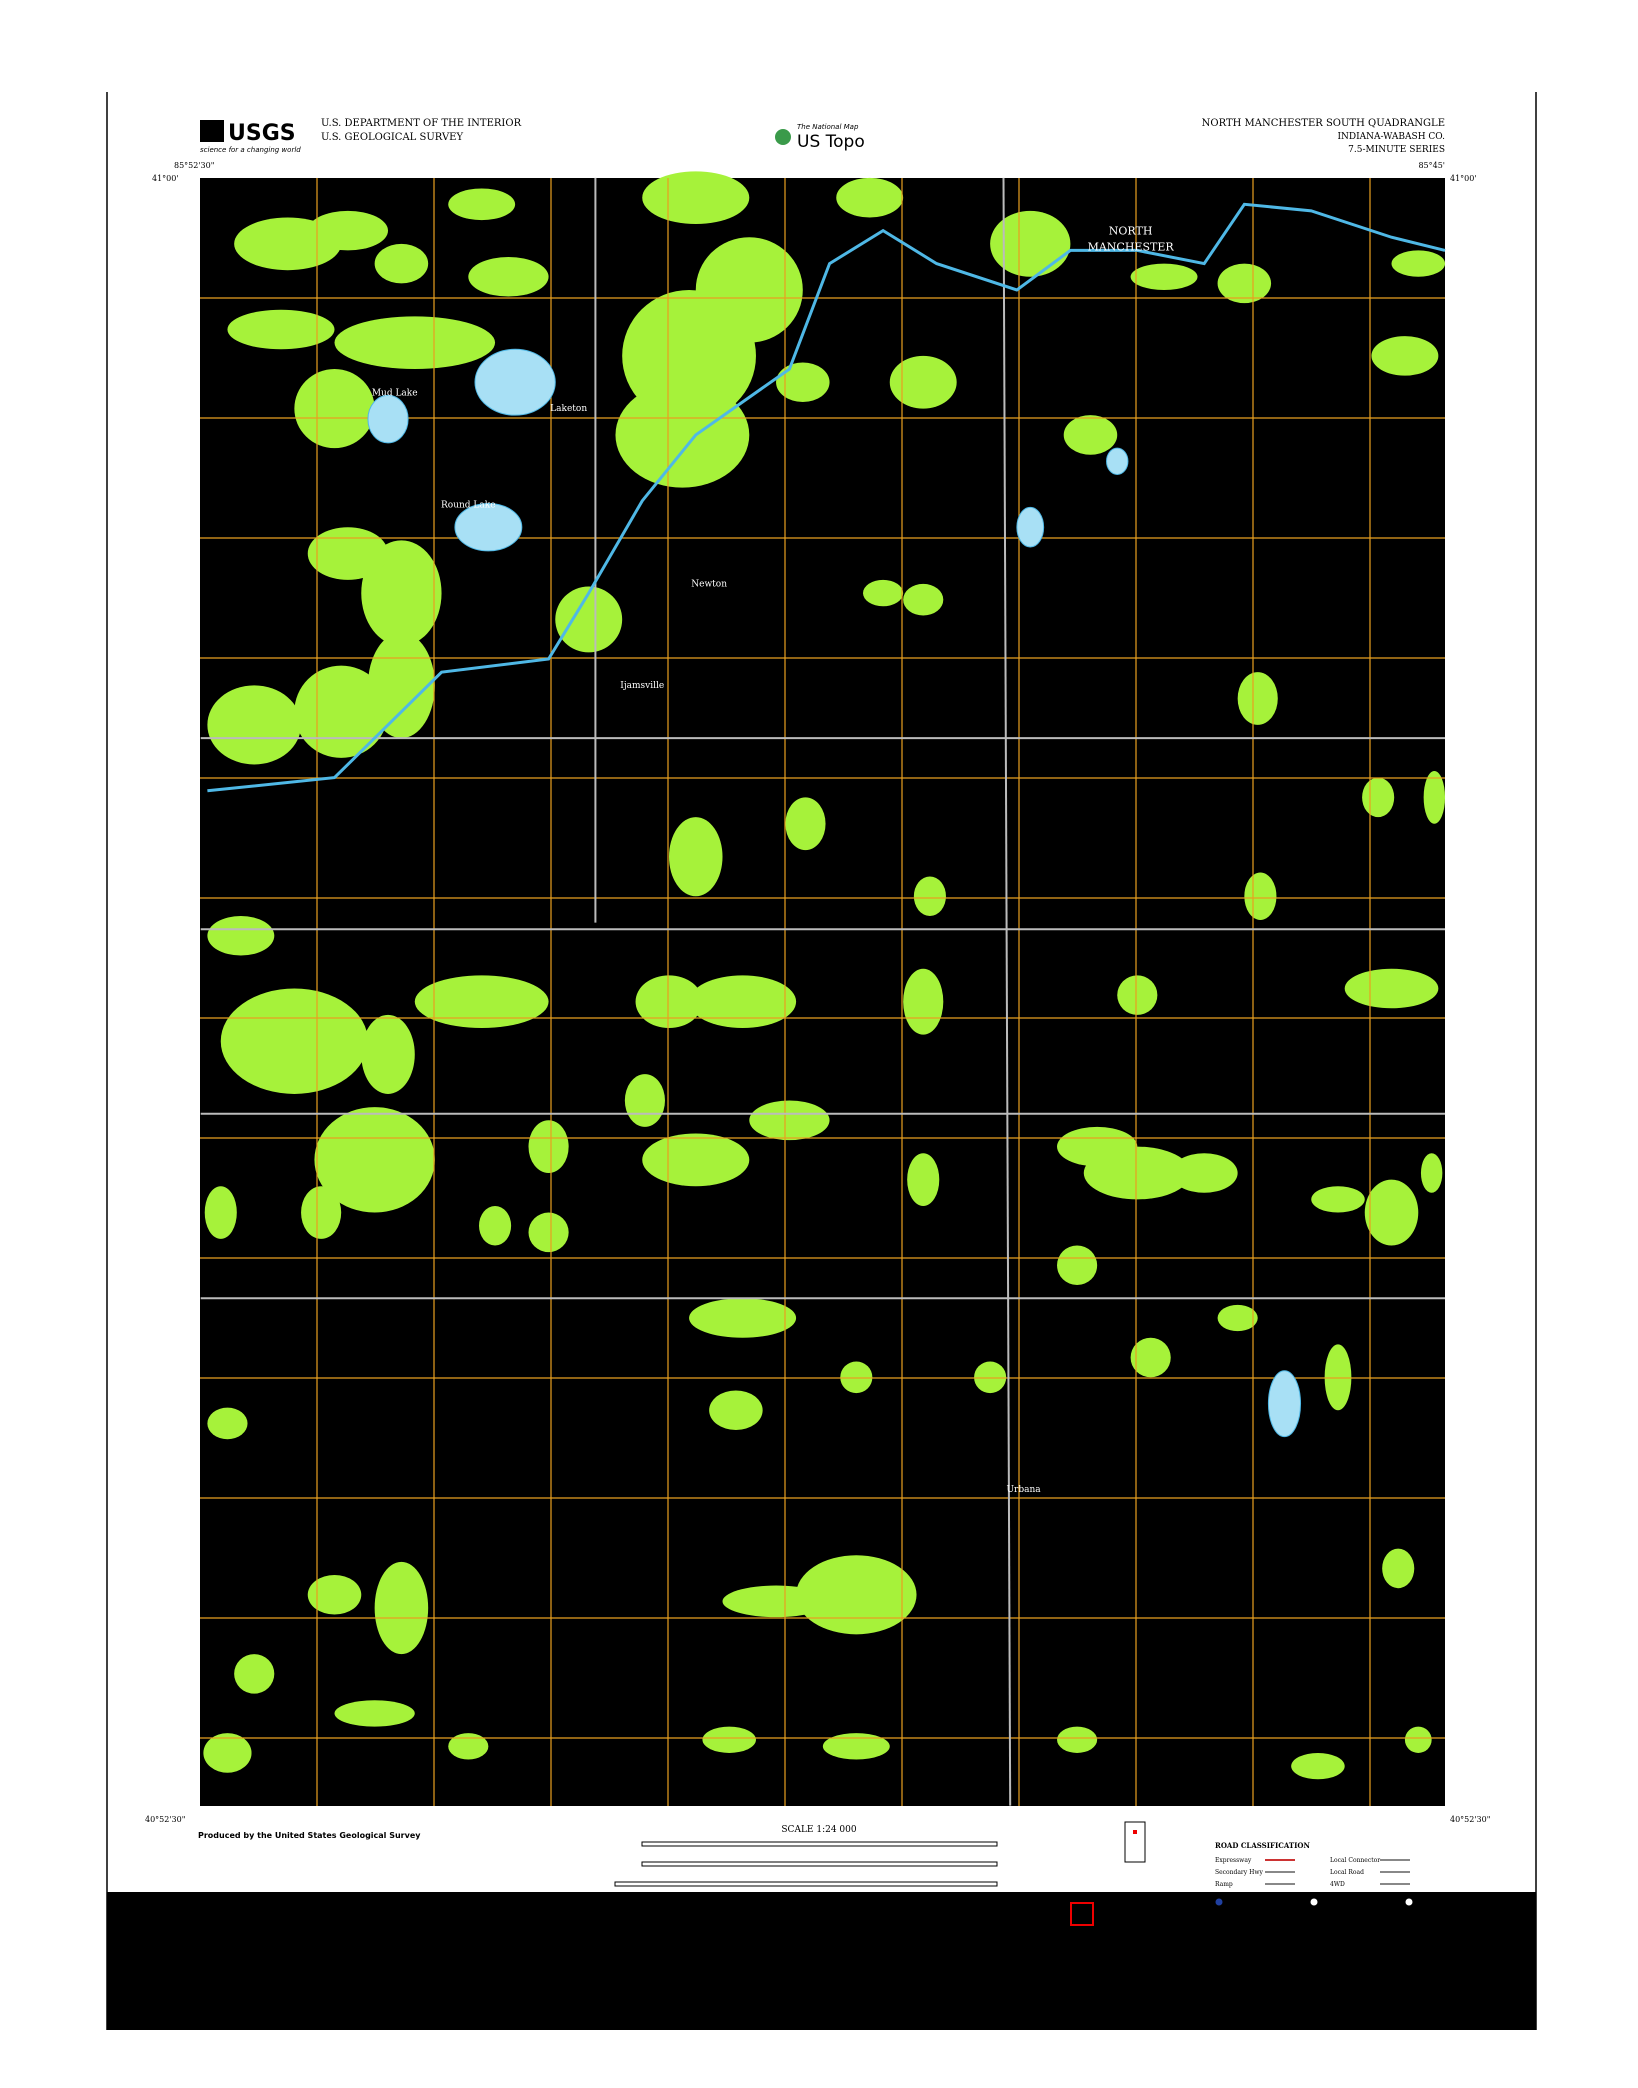  Describe the element at coordinates (194, 165) in the screenshot. I see `corner-lon: 85°52'30"` at that location.